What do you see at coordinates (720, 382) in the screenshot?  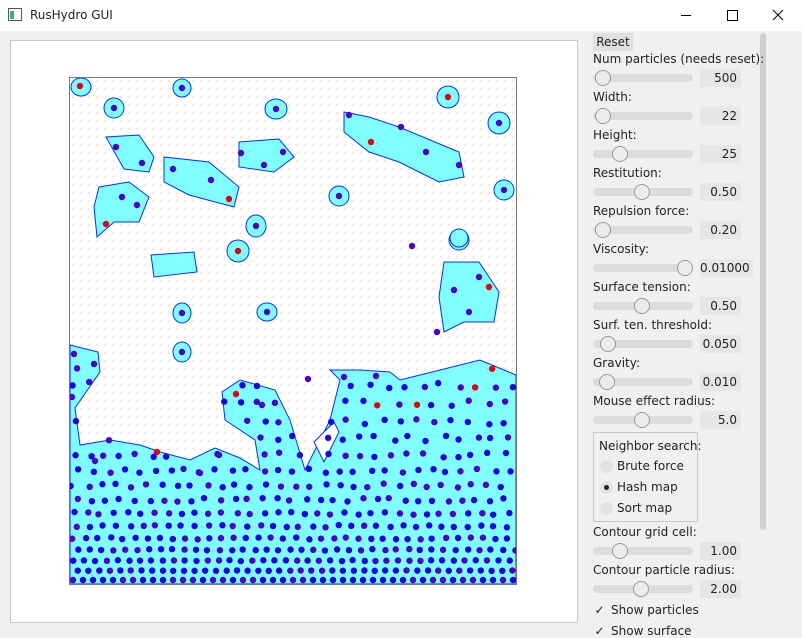 I see `value-field: 0.010` at bounding box center [720, 382].